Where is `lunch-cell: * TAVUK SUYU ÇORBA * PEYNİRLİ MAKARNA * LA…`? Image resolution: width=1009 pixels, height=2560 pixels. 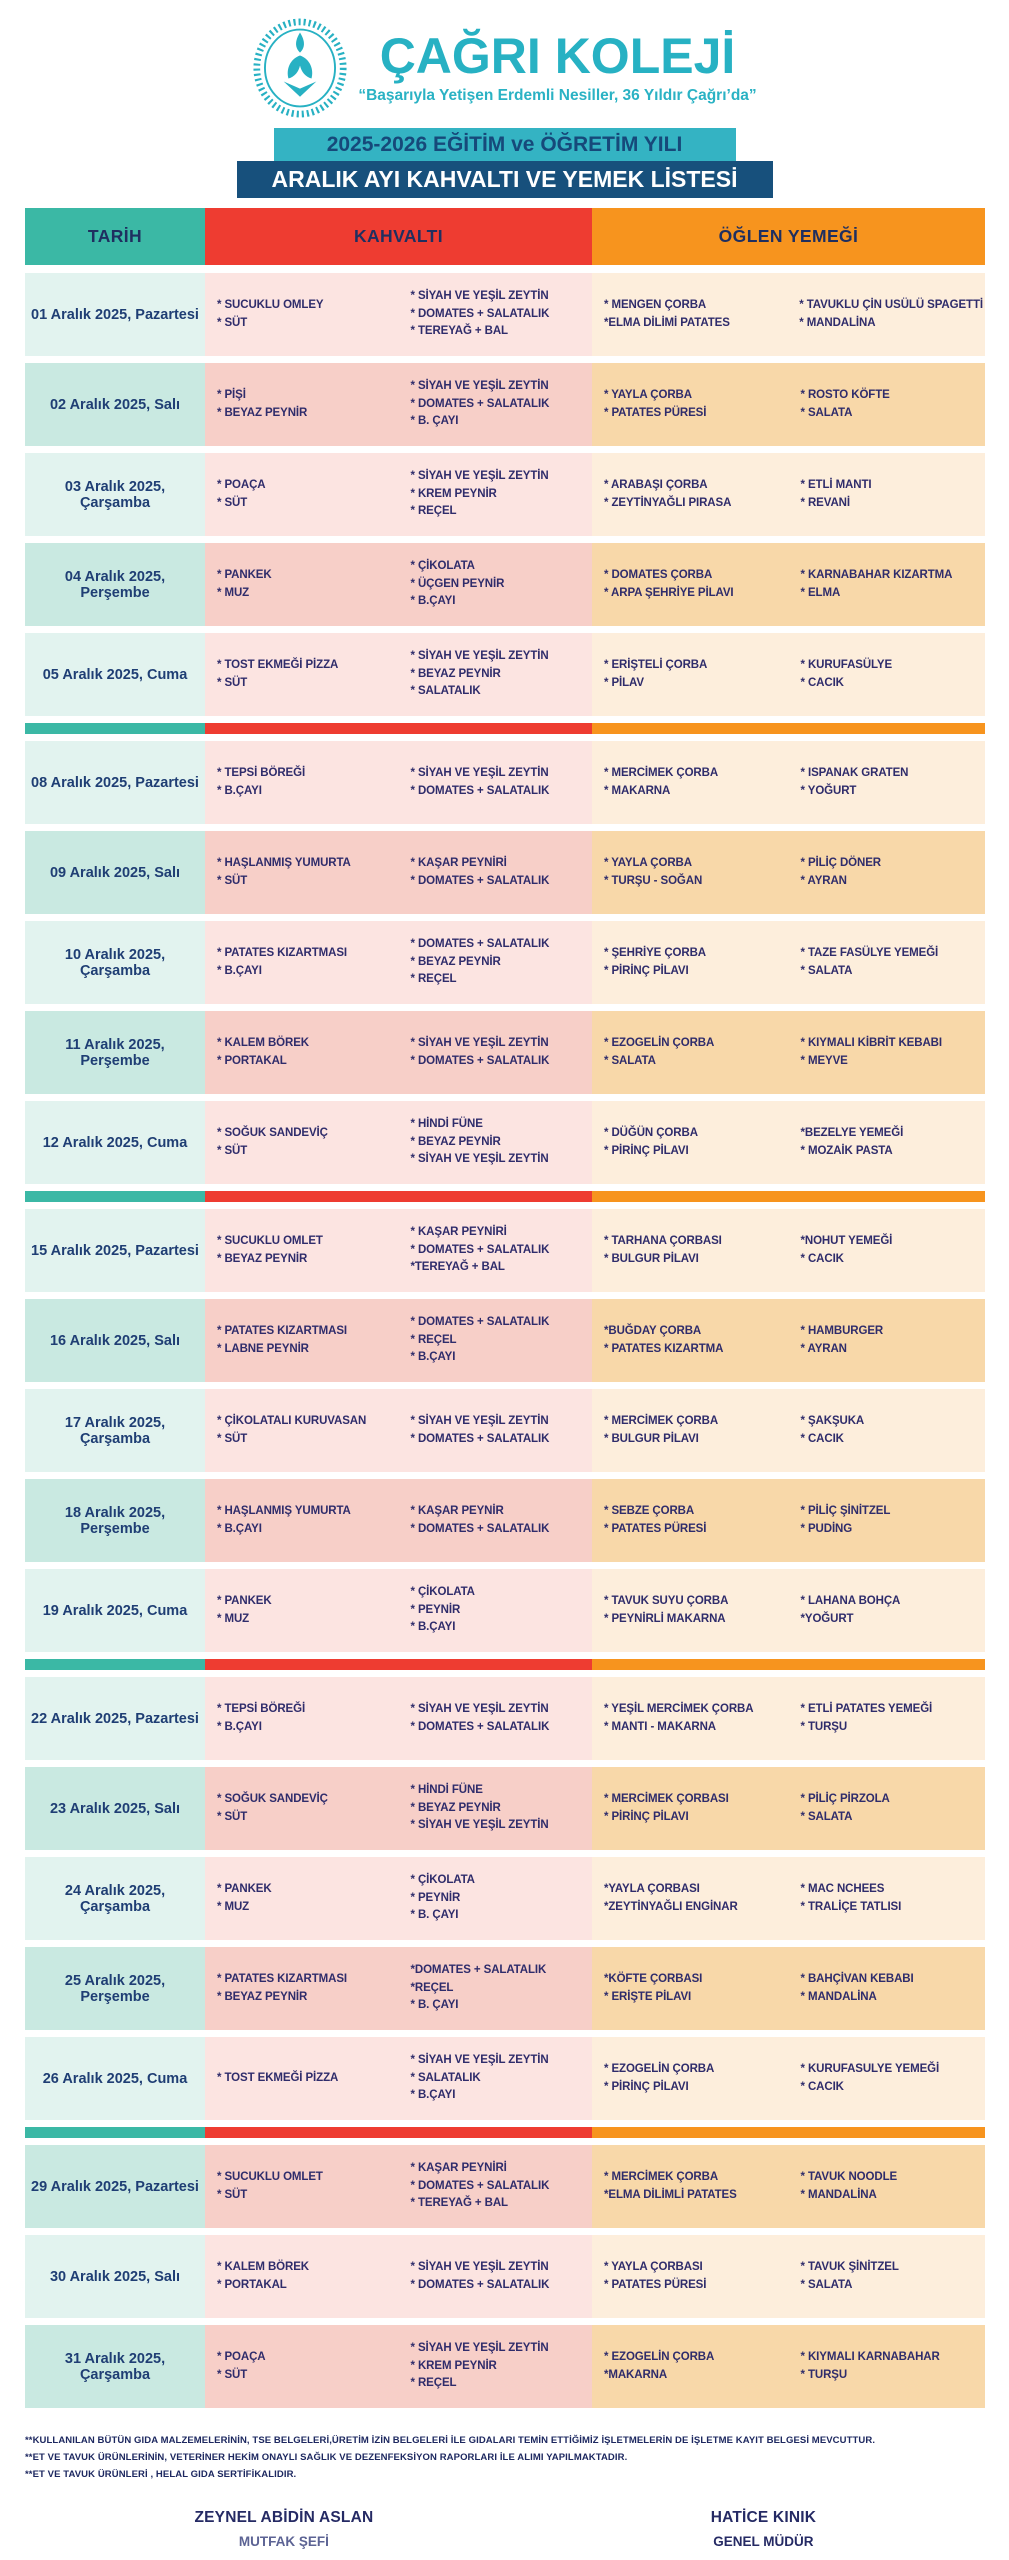 lunch-cell: * TAVUK SUYU ÇORBA * PEYNİRLİ MAKARNA * LA… is located at coordinates (788, 1610).